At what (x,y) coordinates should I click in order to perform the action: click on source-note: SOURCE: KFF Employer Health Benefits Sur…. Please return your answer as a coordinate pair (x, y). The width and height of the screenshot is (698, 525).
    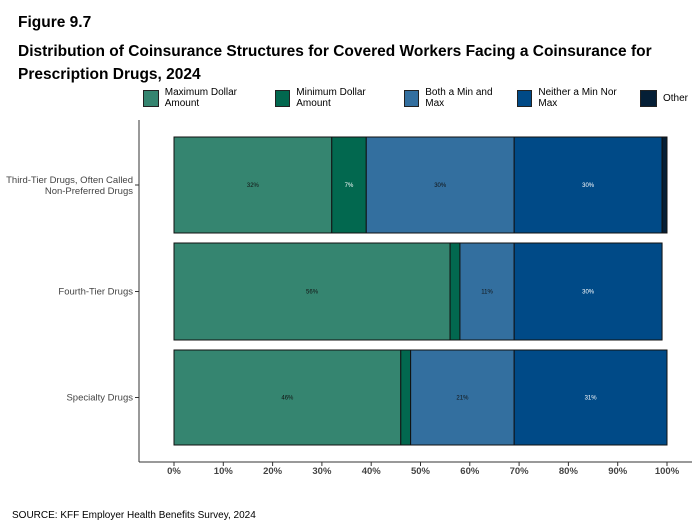
    Looking at the image, I should click on (134, 515).